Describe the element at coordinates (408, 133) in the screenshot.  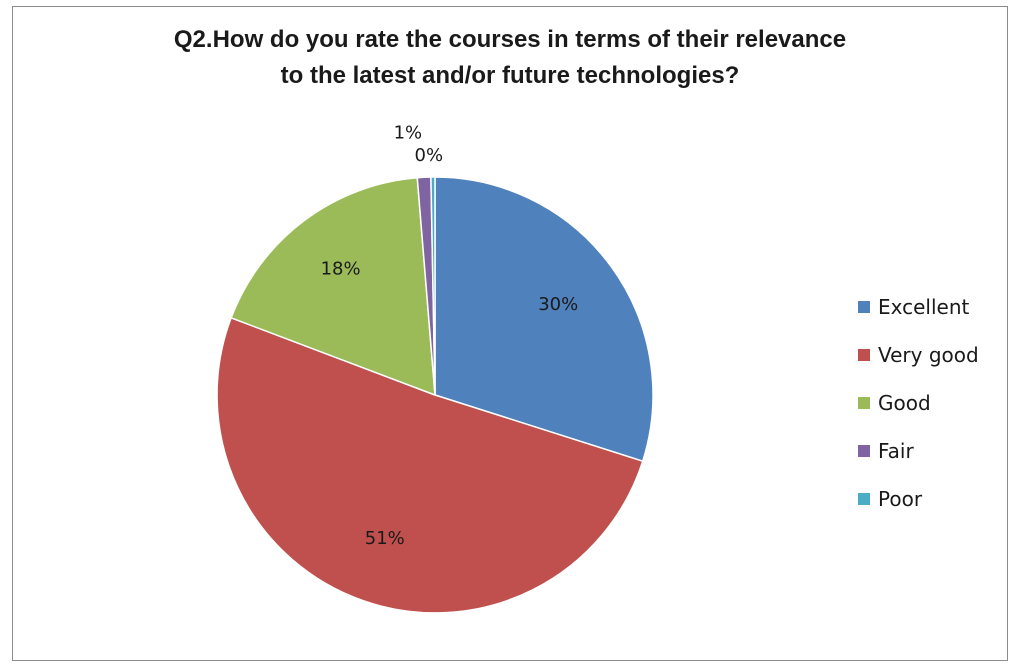
I see `data-label-fair: 1%` at that location.